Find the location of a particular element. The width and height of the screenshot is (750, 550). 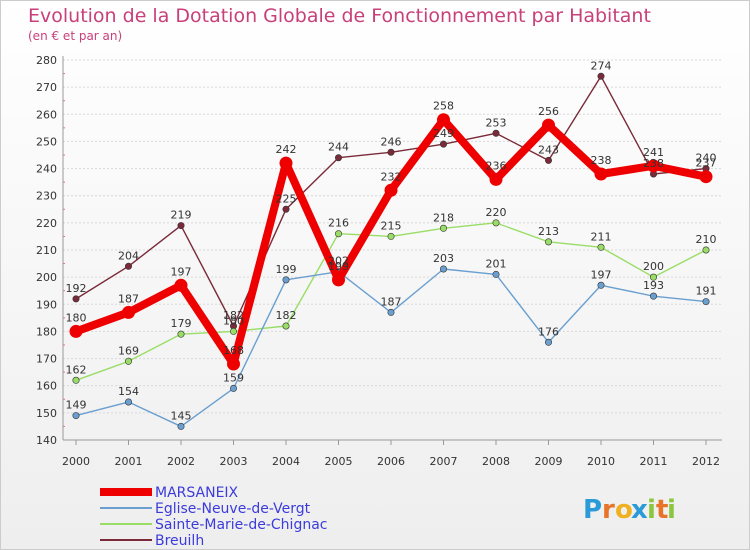

legend-label: MARSANEIX is located at coordinates (197, 493).